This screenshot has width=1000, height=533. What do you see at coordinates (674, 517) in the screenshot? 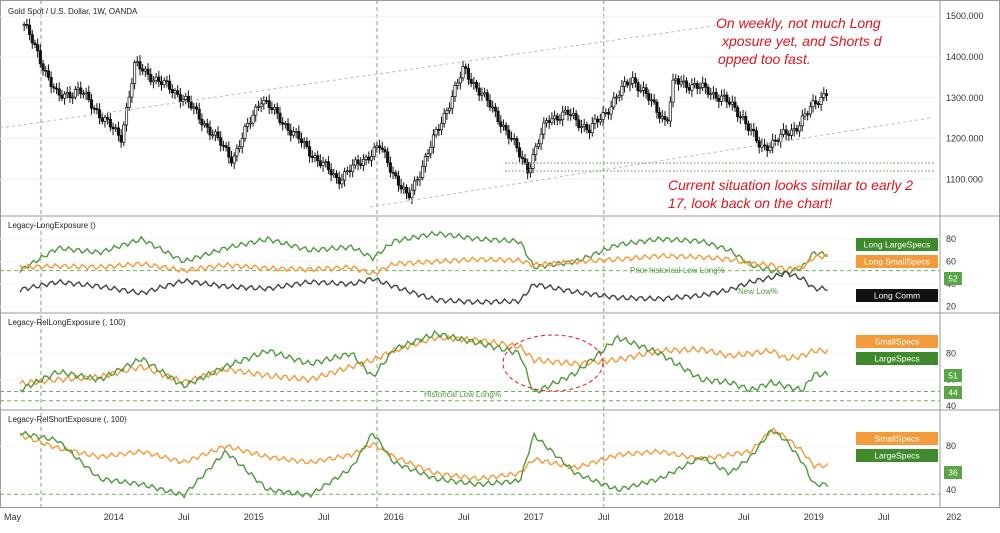
I see `x-tick-label: 2018` at bounding box center [674, 517].